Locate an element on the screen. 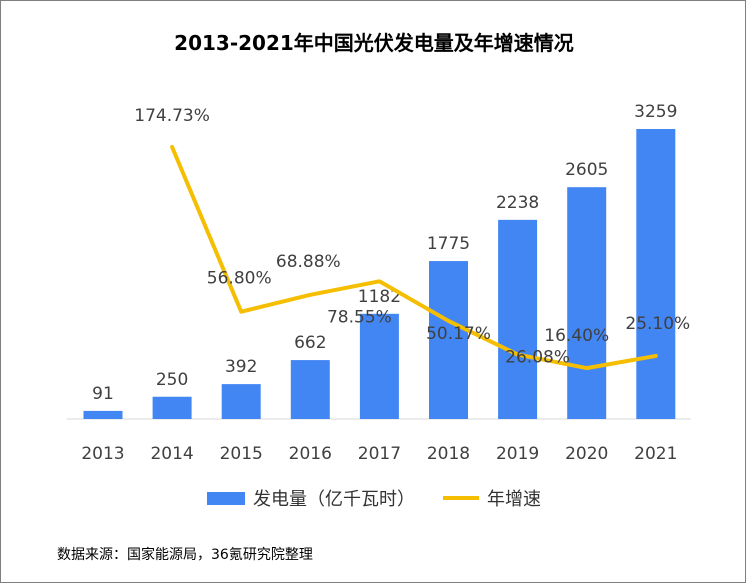 Image resolution: width=746 pixels, height=583 pixels. growth-label-2014: 174.73% is located at coordinates (172, 116).